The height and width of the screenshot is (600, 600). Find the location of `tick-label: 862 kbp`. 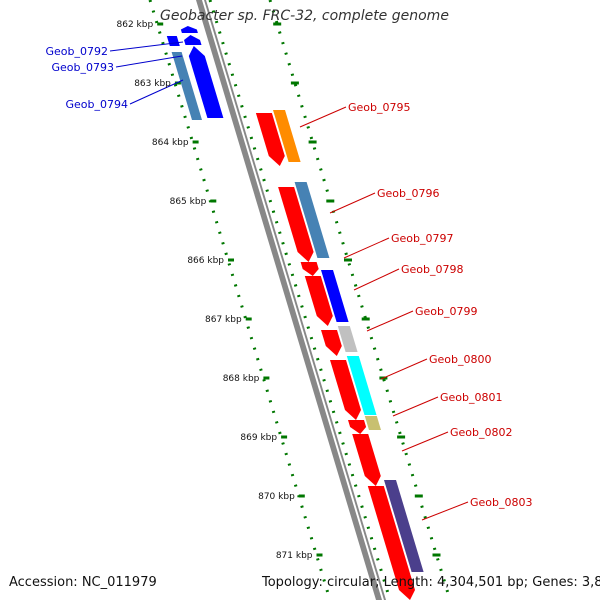

tick-label: 862 kbp is located at coordinates (135, 25).